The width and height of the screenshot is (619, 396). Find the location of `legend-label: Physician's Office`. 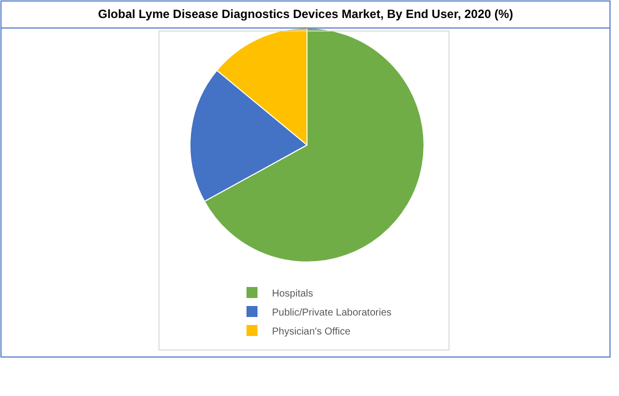

legend-label: Physician's Office is located at coordinates (311, 332).